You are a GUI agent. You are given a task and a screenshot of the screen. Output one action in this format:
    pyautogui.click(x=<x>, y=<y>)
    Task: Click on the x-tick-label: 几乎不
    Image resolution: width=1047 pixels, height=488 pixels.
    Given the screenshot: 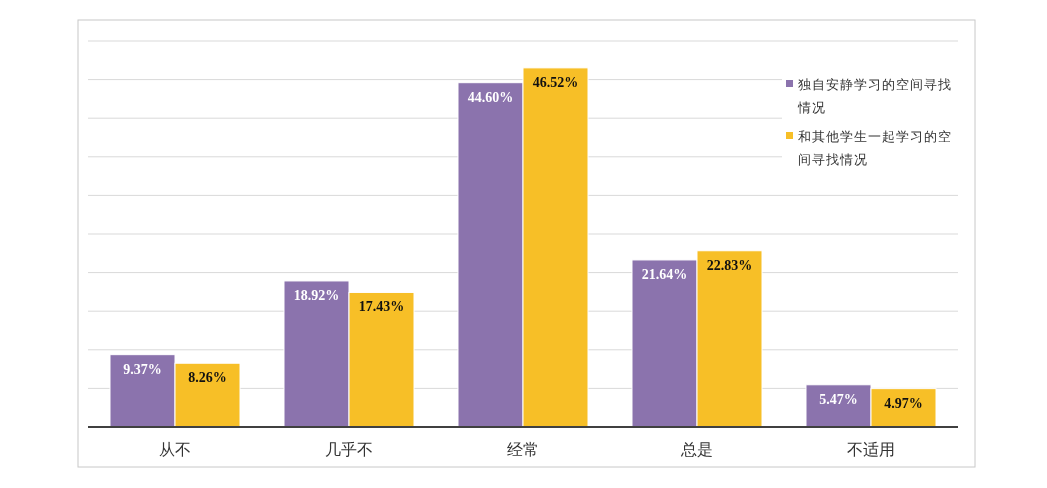 What is the action you would take?
    pyautogui.click(x=349, y=449)
    